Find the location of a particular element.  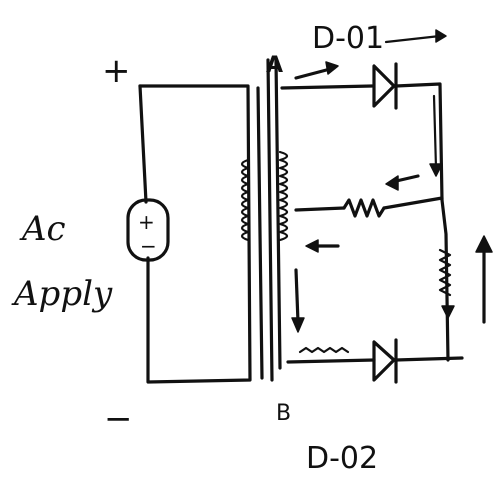

primary-coil is located at coordinates (245, 200).